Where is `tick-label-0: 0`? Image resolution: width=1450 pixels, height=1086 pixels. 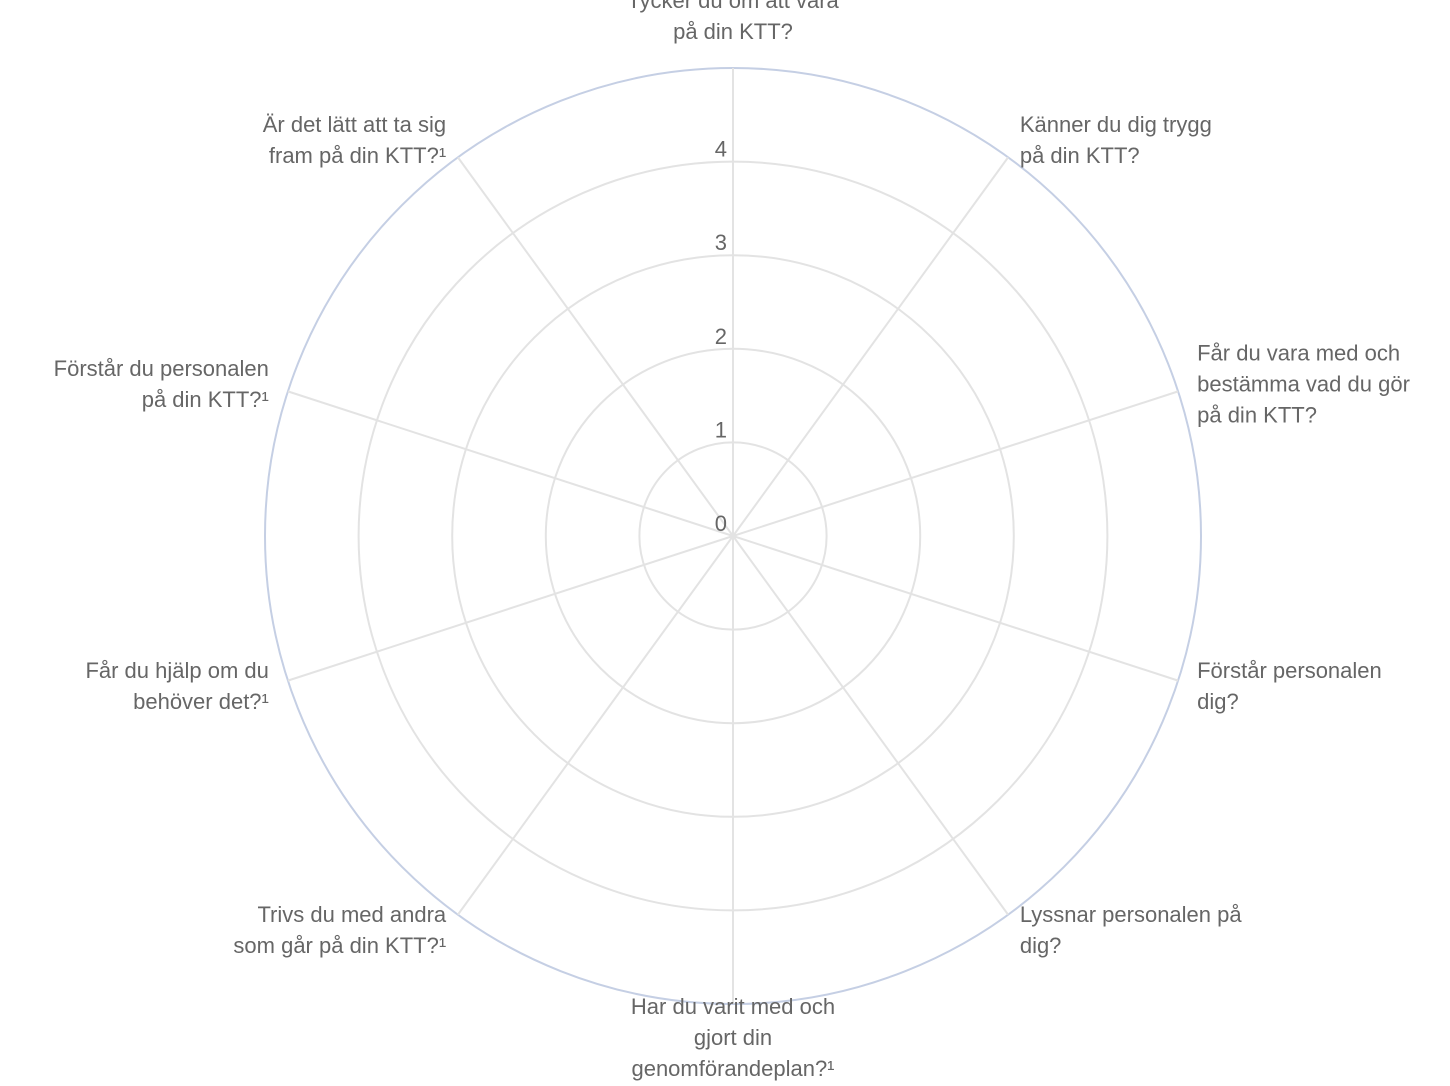
tick-label-0: 0 is located at coordinates (721, 523).